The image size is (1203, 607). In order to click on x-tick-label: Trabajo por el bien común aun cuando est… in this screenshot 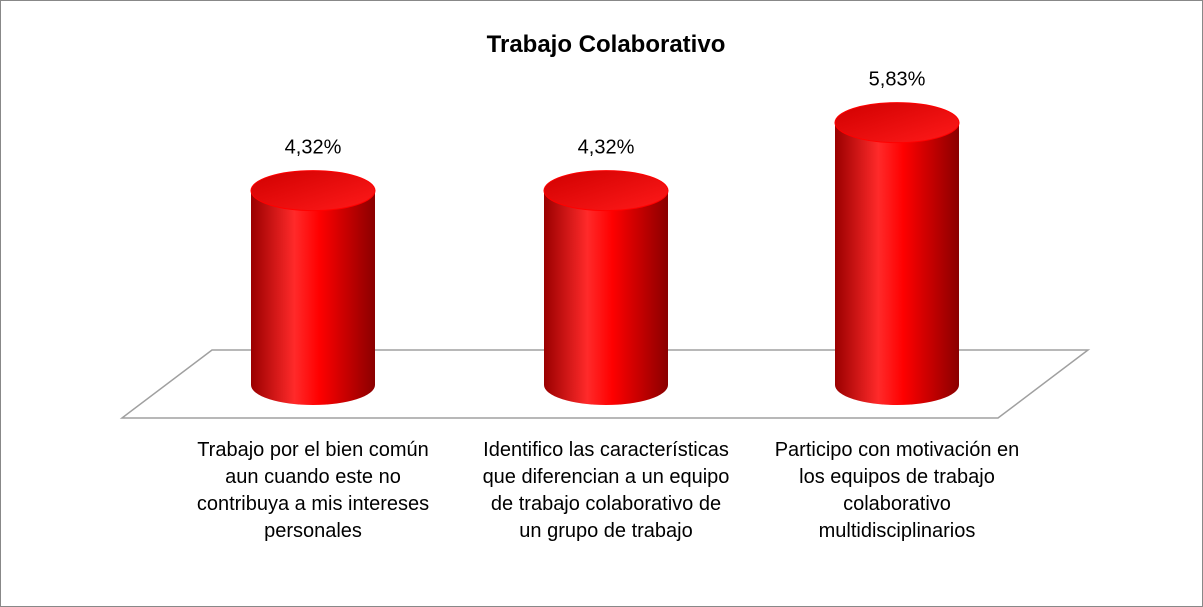, I will do `click(313, 490)`.